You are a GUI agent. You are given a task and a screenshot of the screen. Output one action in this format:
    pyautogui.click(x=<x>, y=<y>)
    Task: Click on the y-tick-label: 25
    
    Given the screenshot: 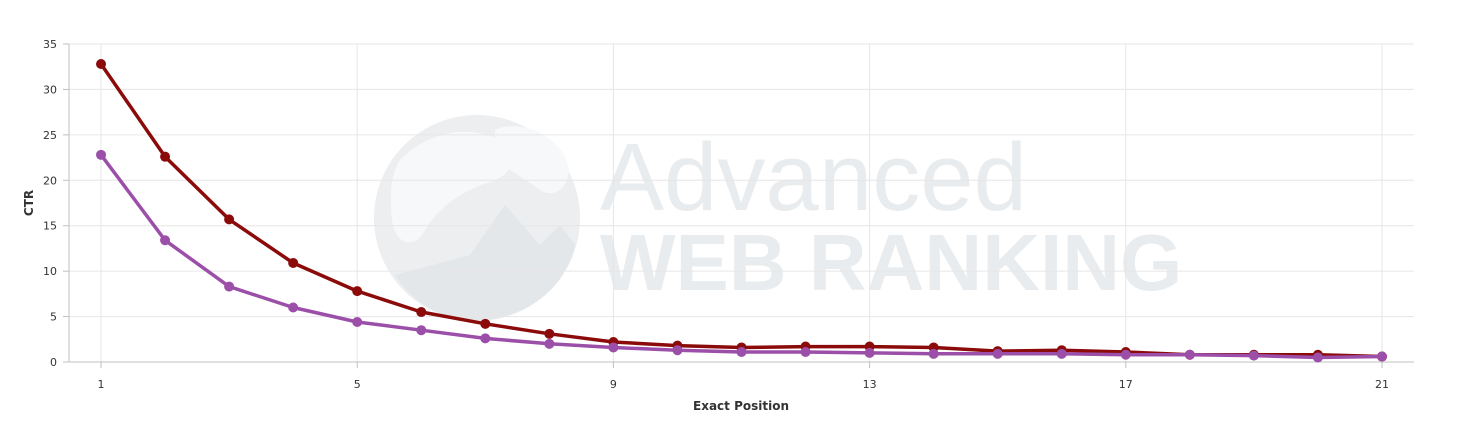 What is the action you would take?
    pyautogui.click(x=50, y=135)
    